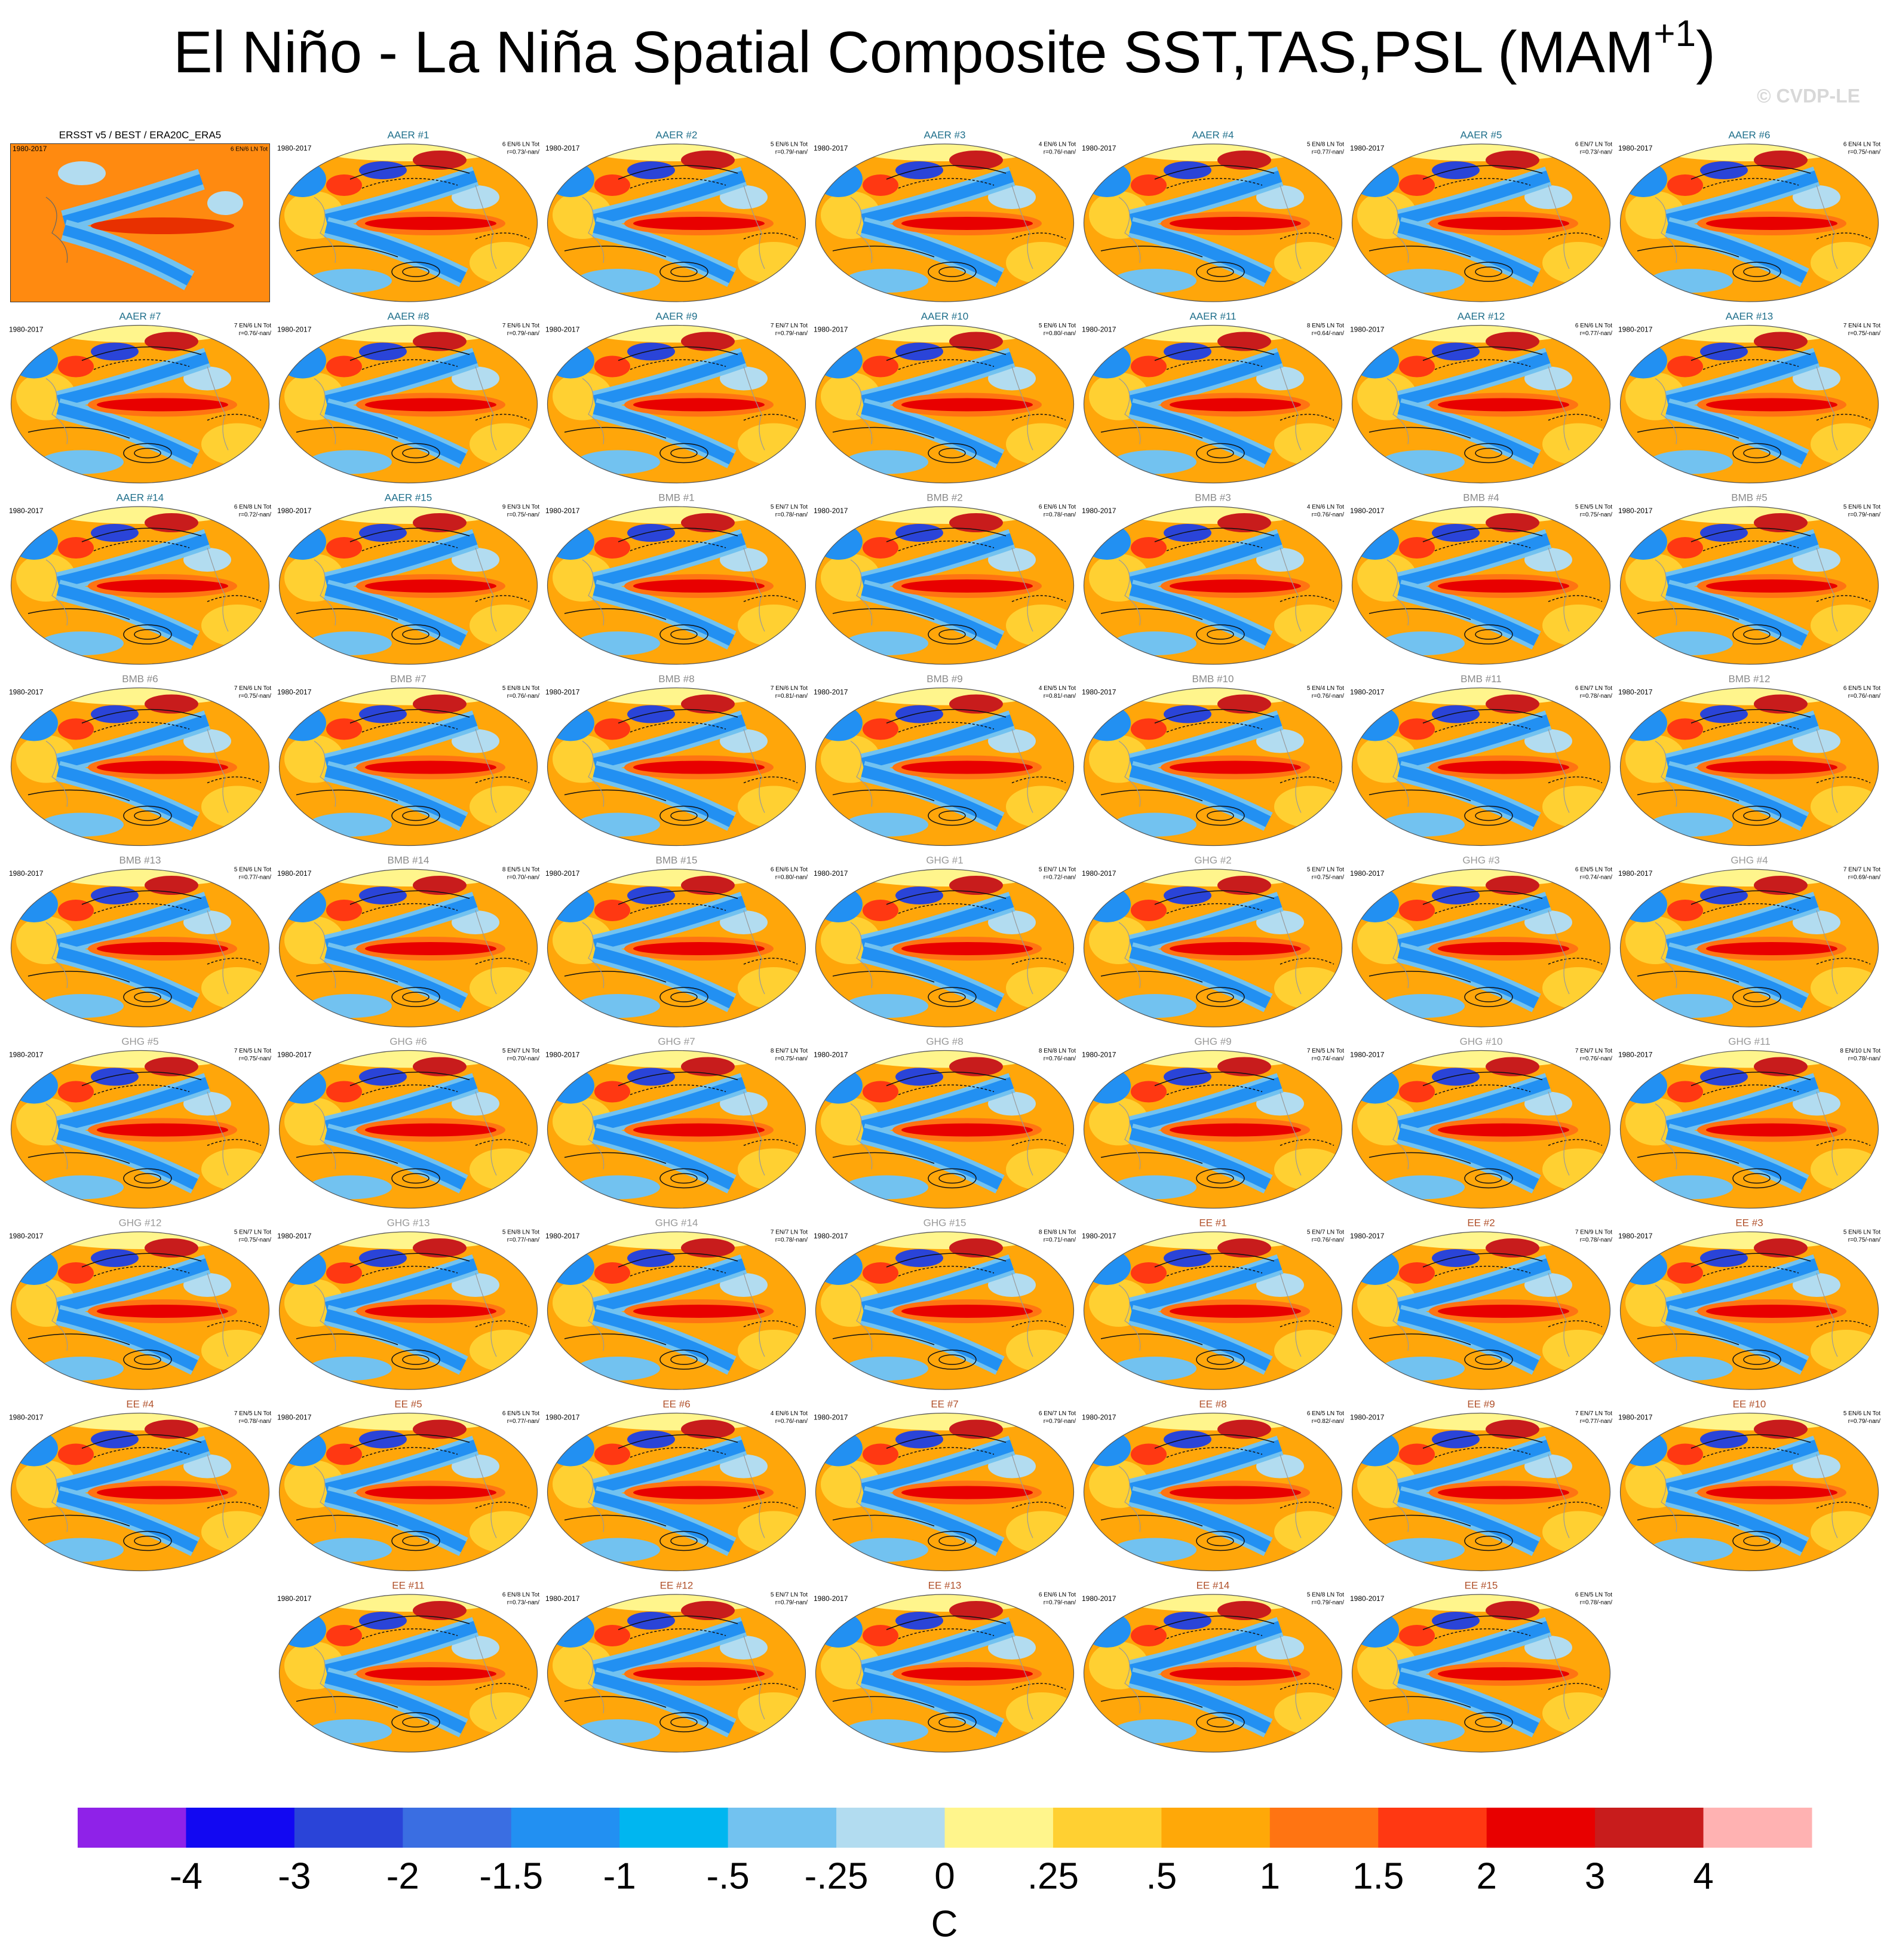 This screenshot has height=1960, width=1890. What do you see at coordinates (677, 1222) in the screenshot?
I see `panel-title: GHG #14` at bounding box center [677, 1222].